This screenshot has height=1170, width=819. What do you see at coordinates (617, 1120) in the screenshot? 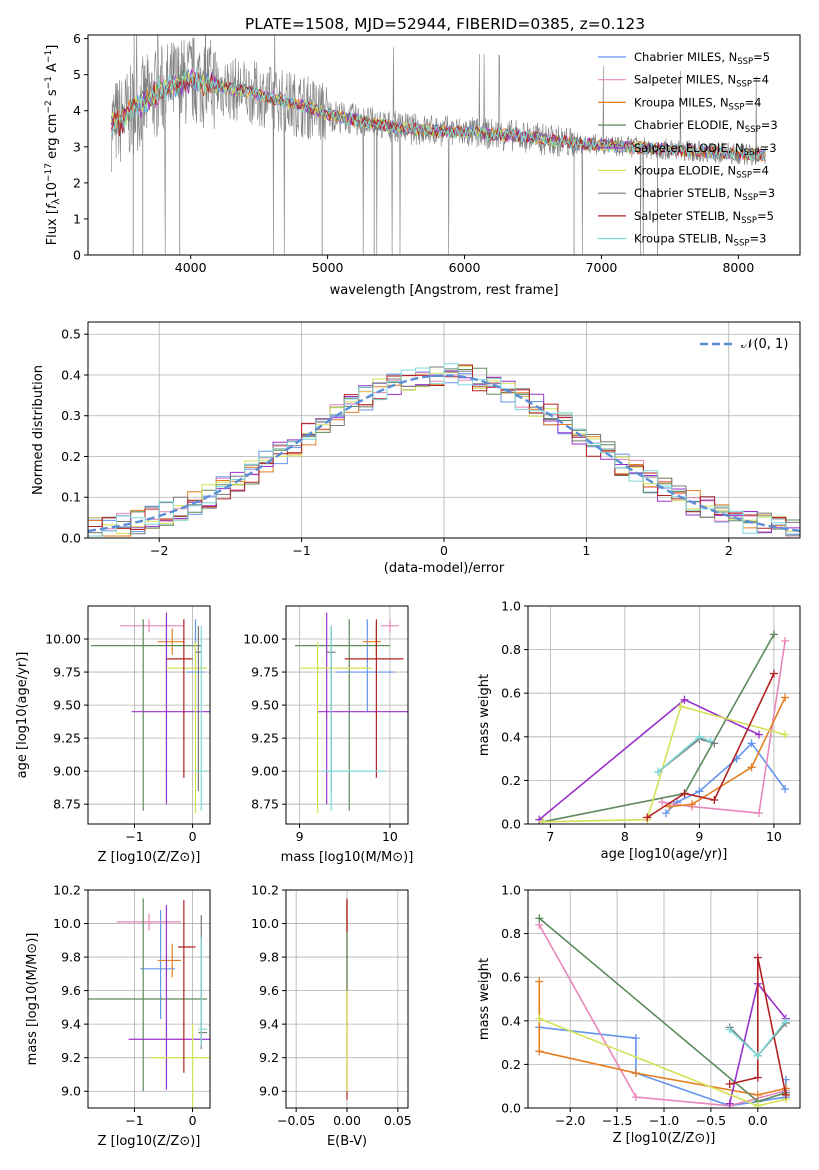
I see `x-tick-label: −1.5` at bounding box center [617, 1120].